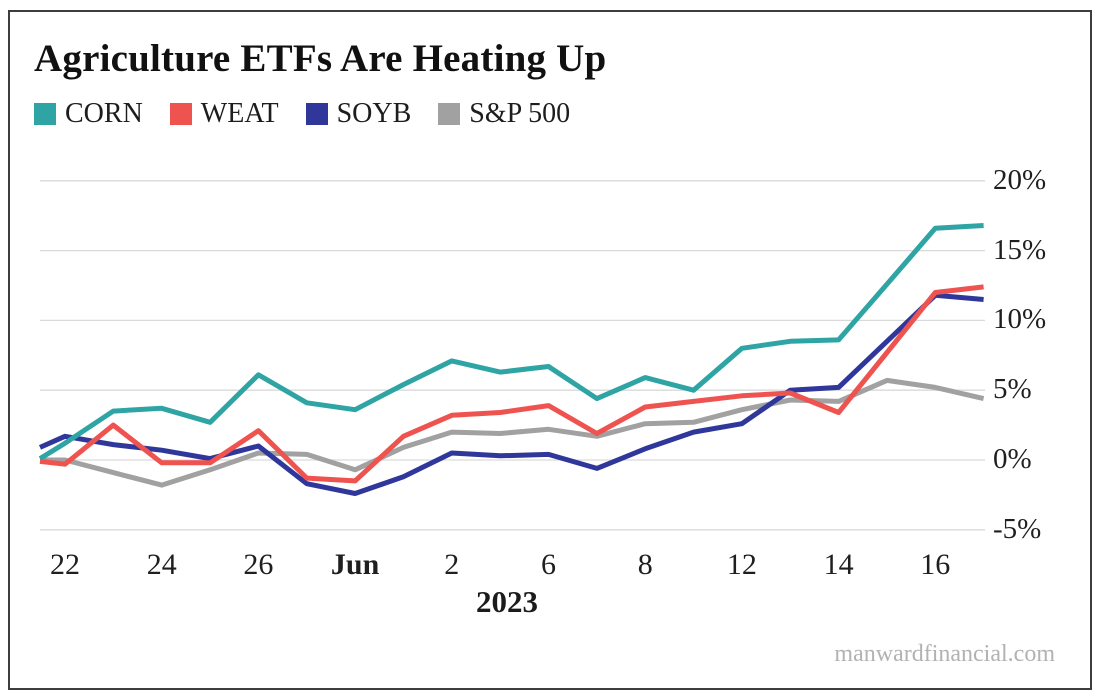 This screenshot has height=700, width=1100. I want to click on x-axis-label: 22, so click(65, 564).